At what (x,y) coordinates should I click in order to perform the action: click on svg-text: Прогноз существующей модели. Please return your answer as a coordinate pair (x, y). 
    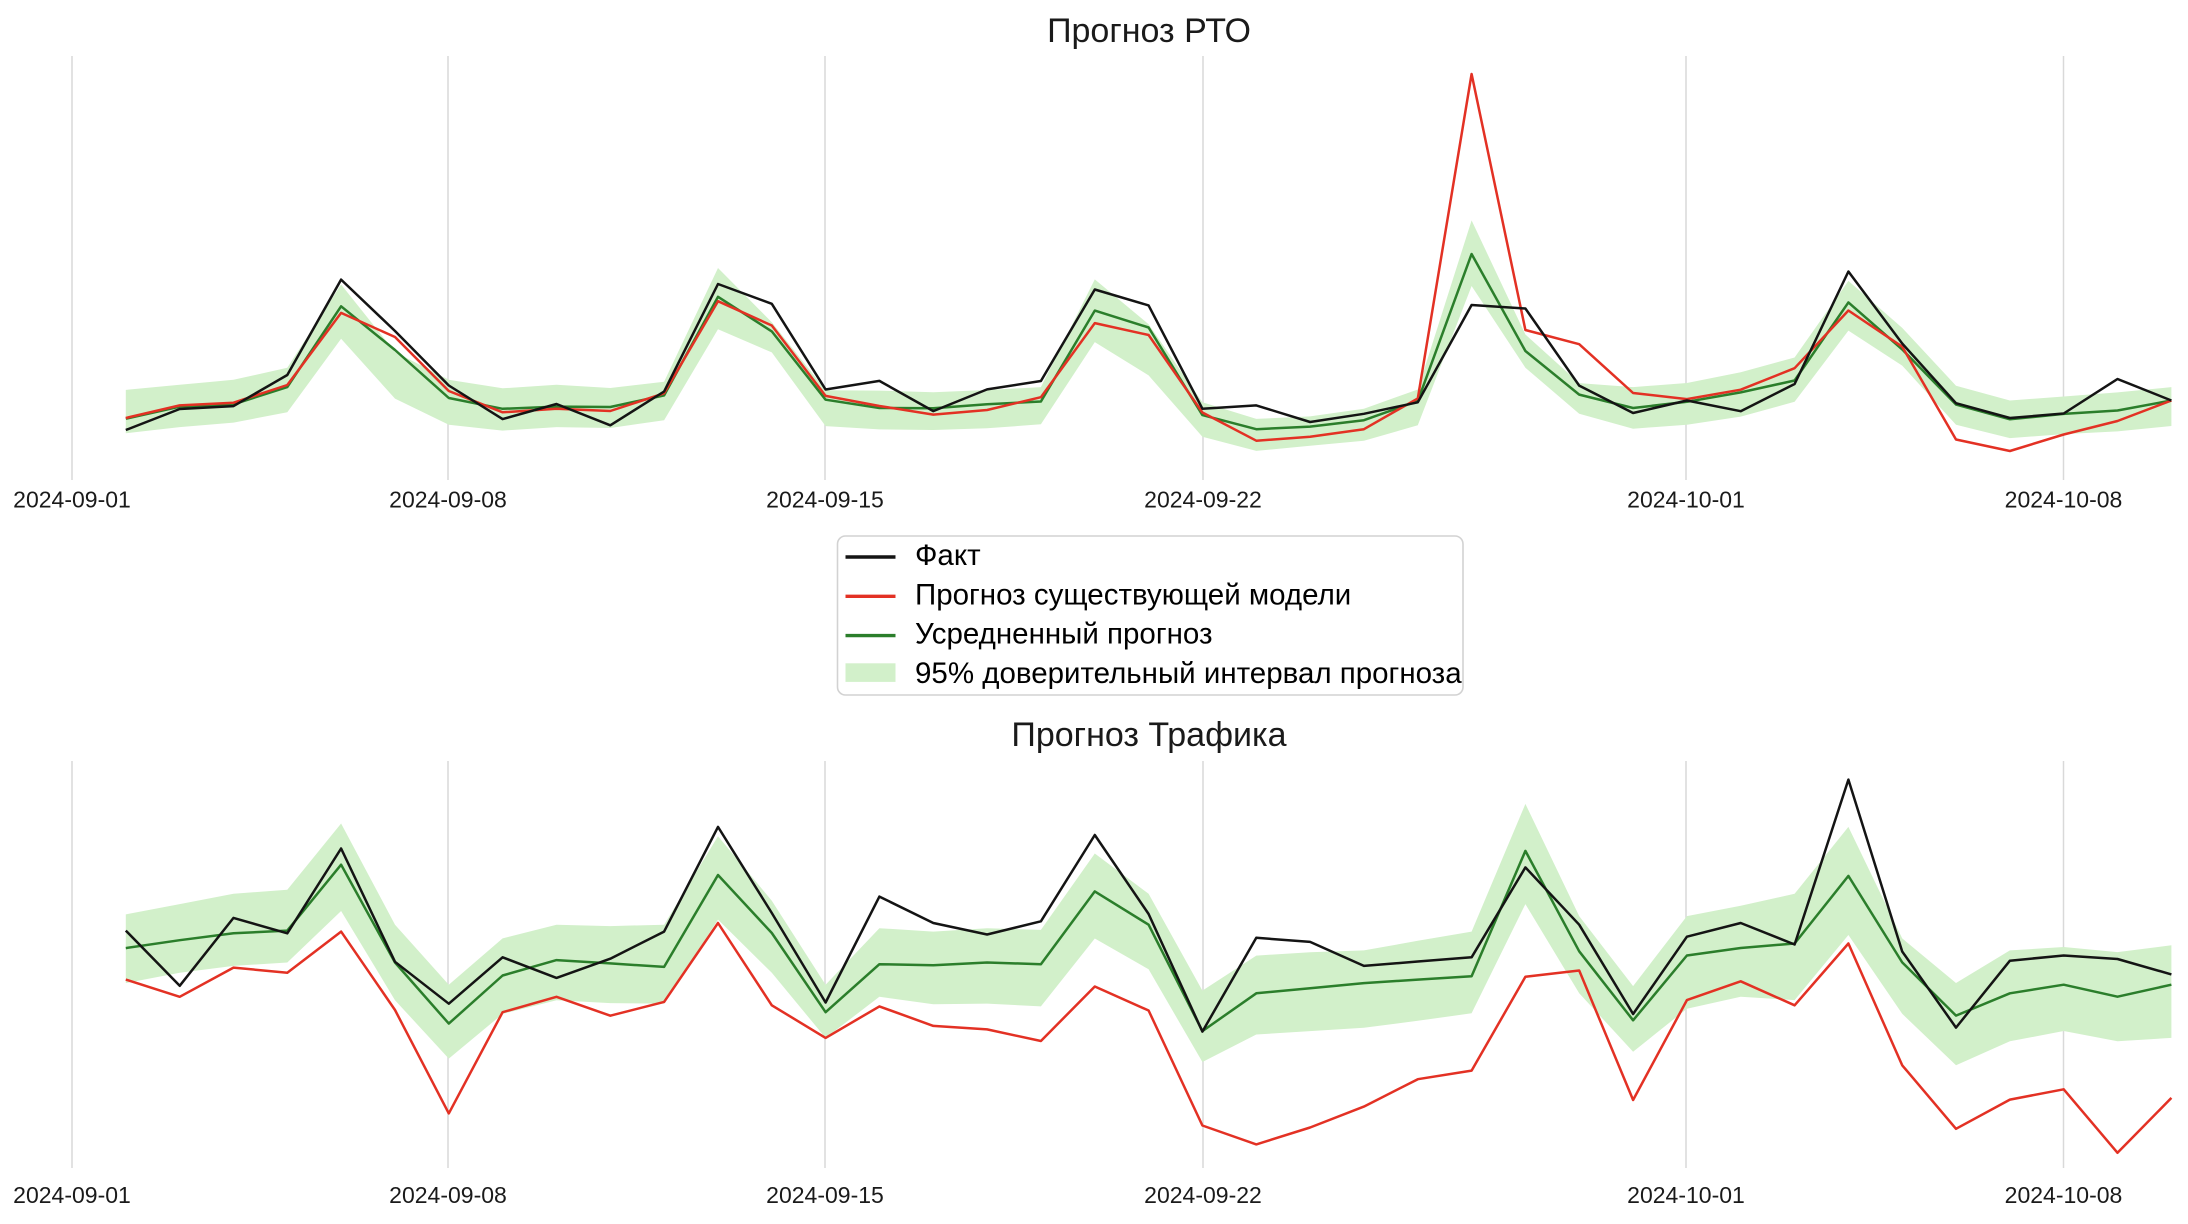
    Looking at the image, I should click on (1133, 594).